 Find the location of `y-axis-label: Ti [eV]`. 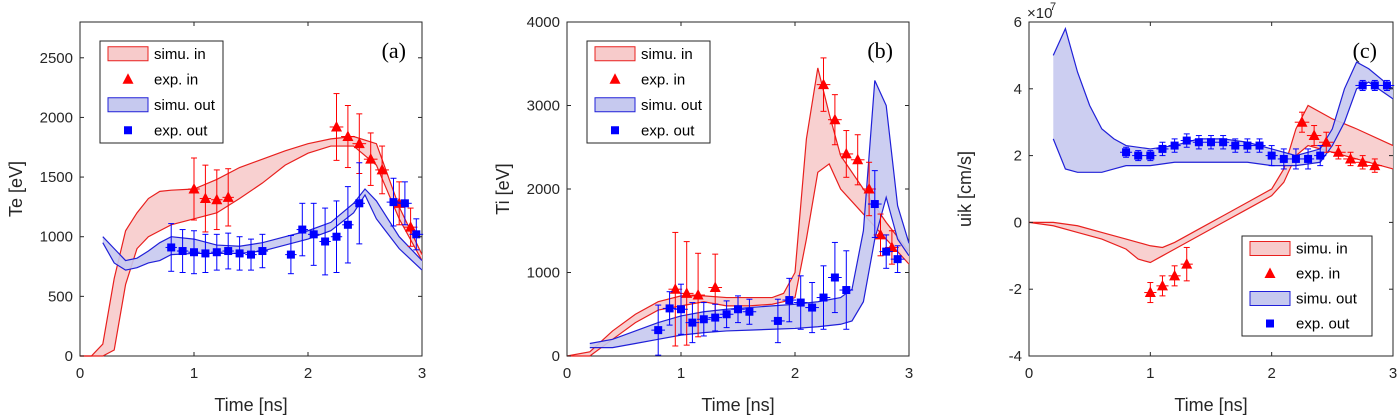

y-axis-label: Ti [eV] is located at coordinates (503, 188).